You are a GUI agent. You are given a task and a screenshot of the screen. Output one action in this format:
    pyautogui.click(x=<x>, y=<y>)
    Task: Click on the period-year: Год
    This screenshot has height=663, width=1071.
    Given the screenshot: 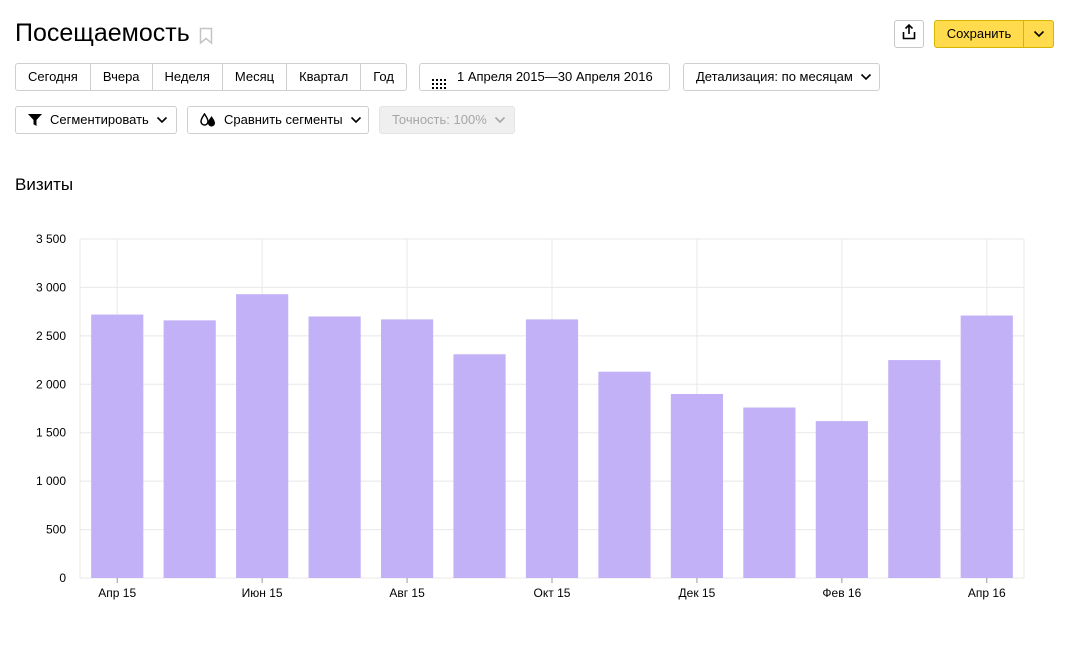 What is the action you would take?
    pyautogui.click(x=383, y=76)
    